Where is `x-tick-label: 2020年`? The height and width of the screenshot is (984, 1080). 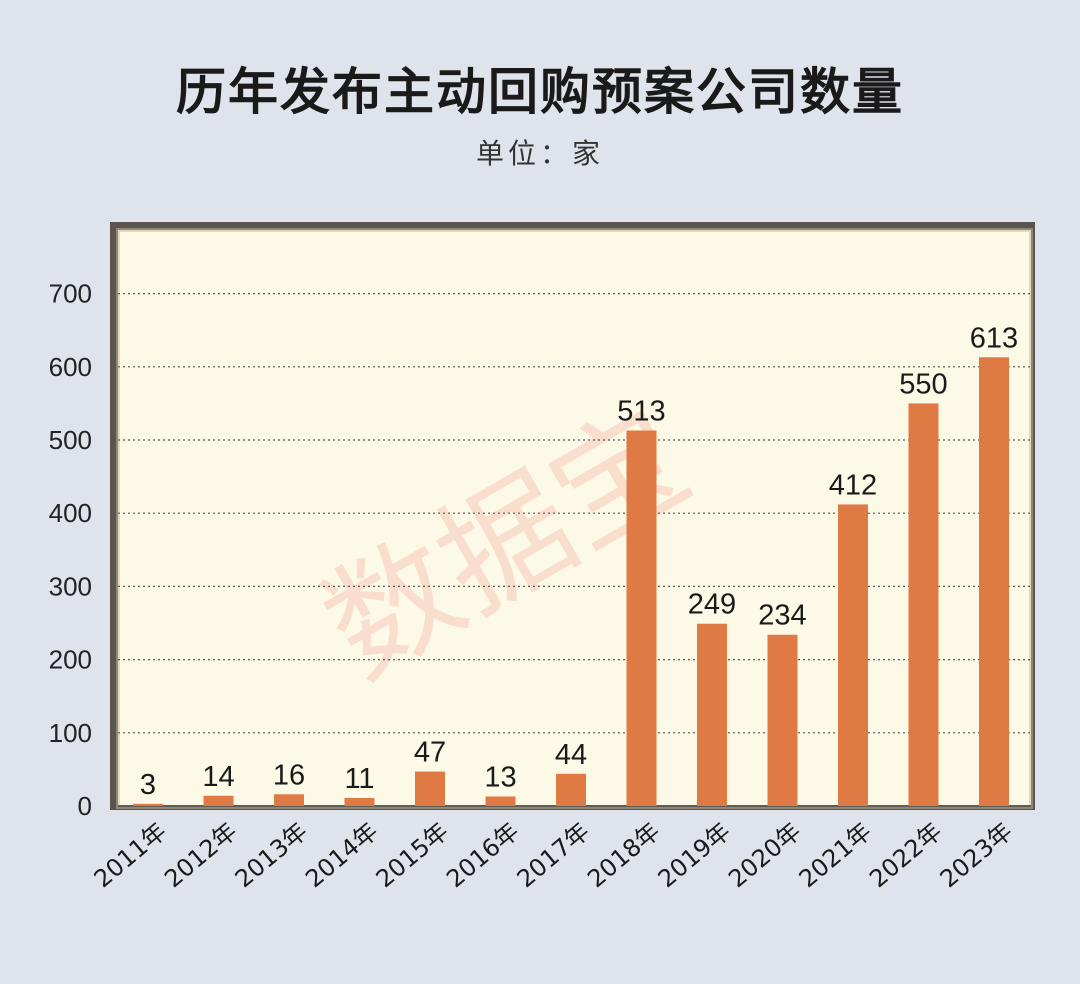 x-tick-label: 2020年 is located at coordinates (764, 855).